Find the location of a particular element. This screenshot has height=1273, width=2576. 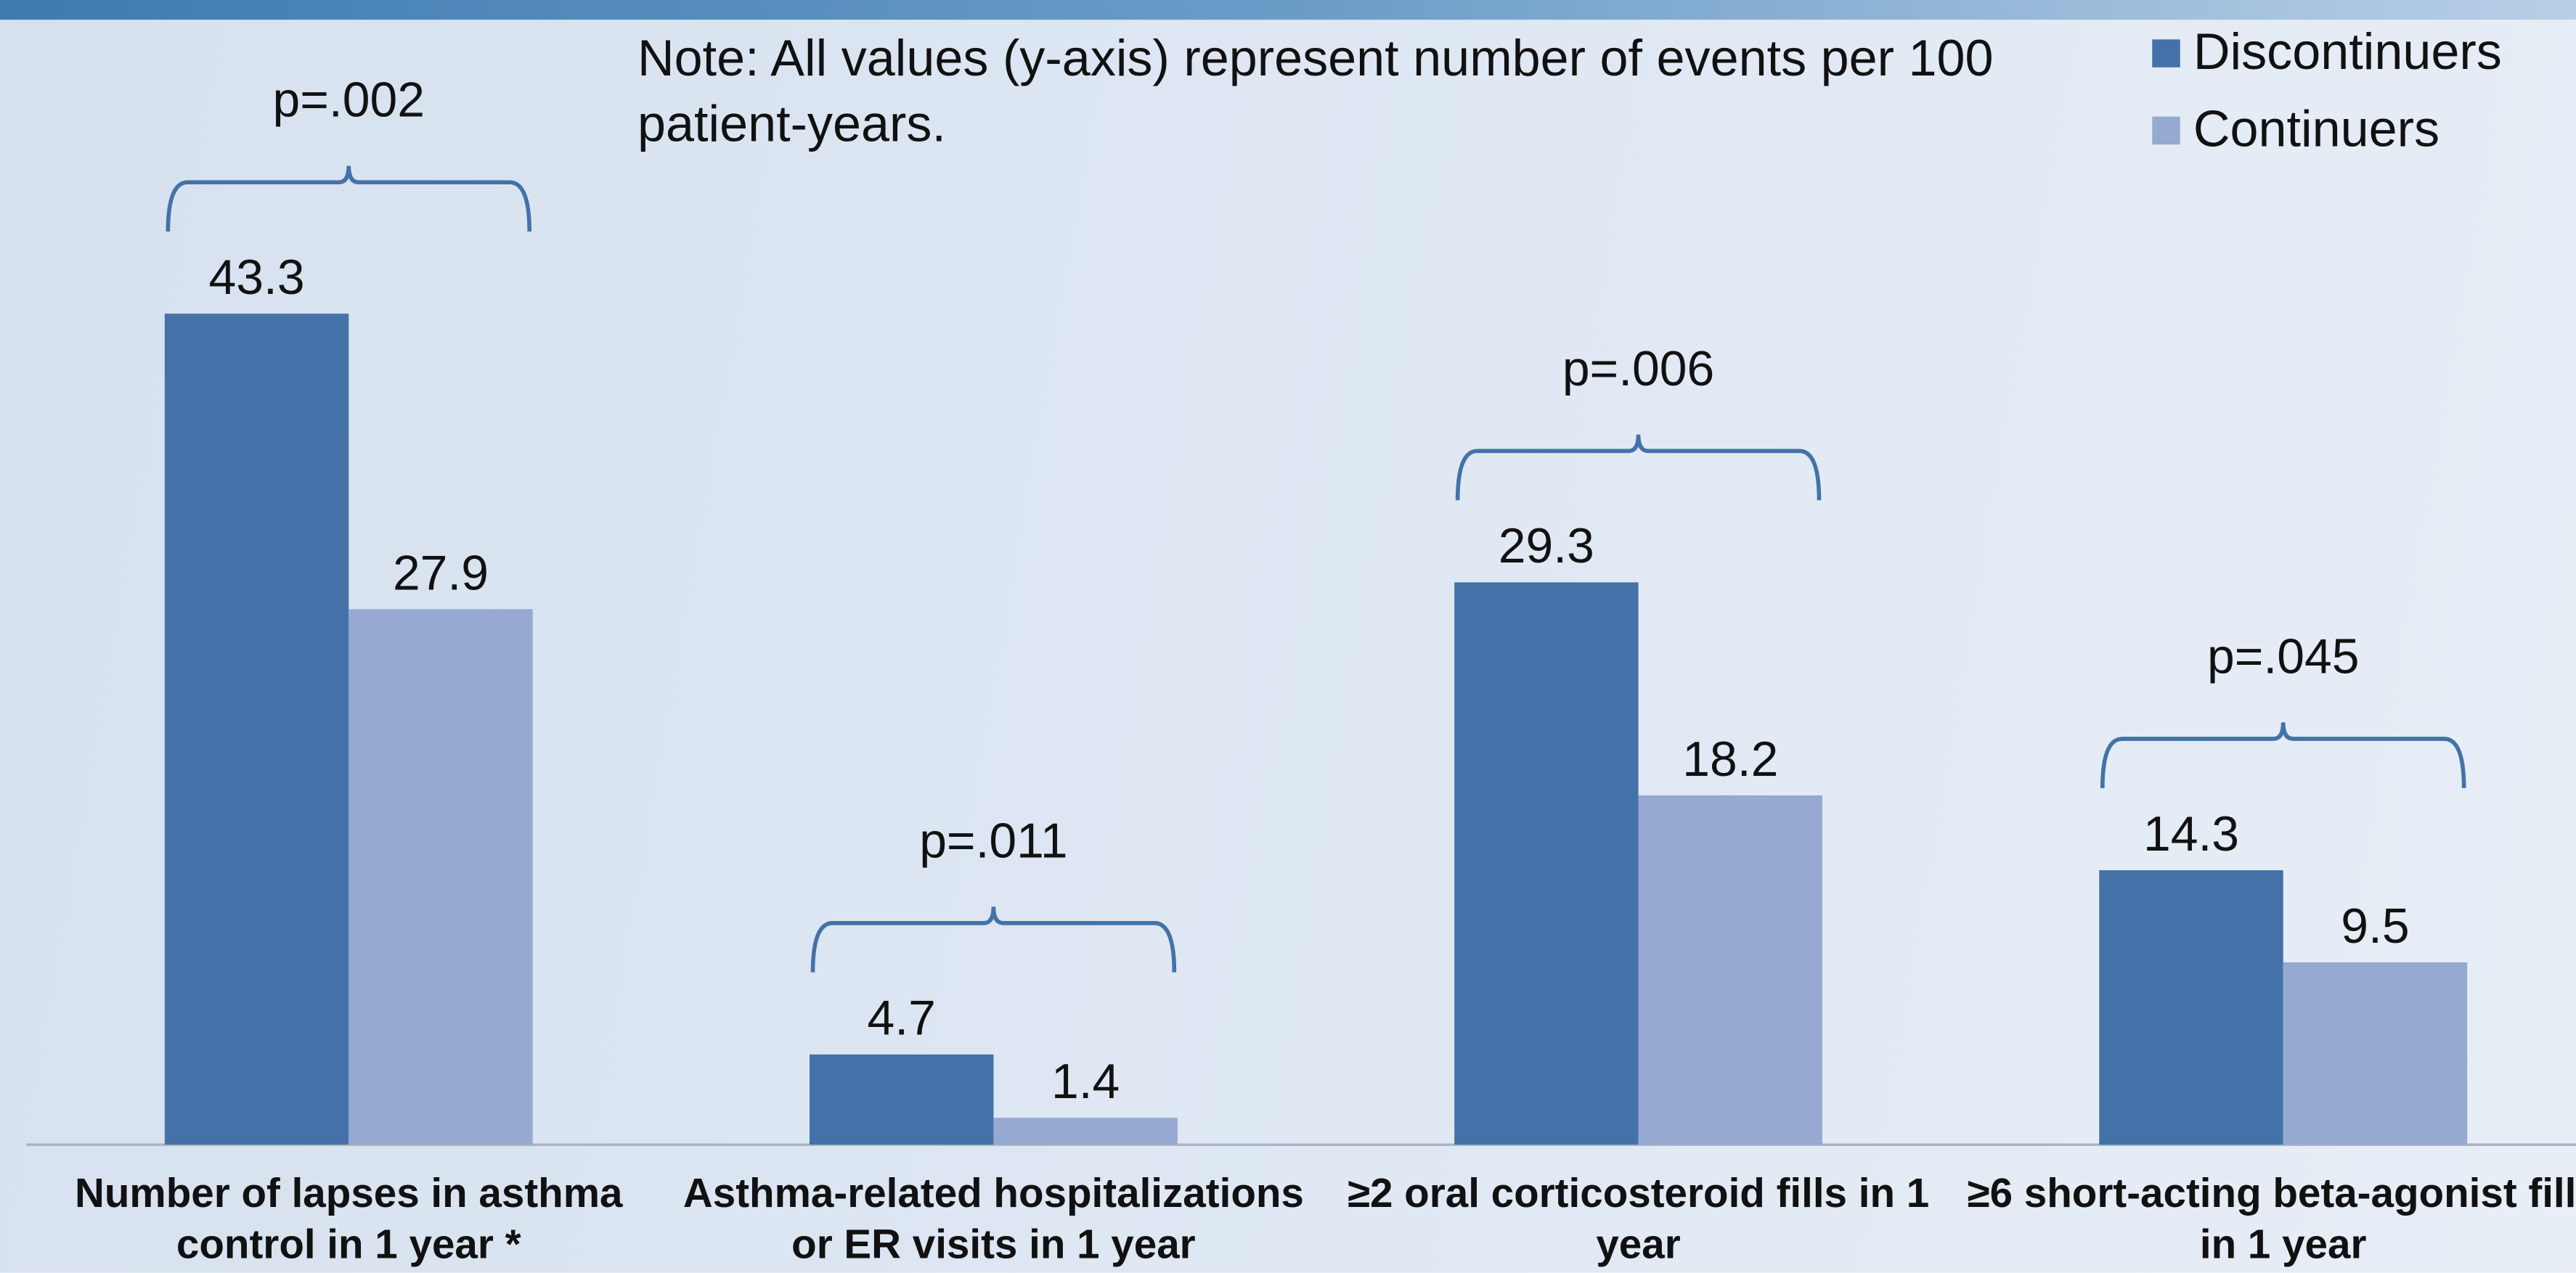

legend-item: Continuers is located at coordinates (2296, 129).